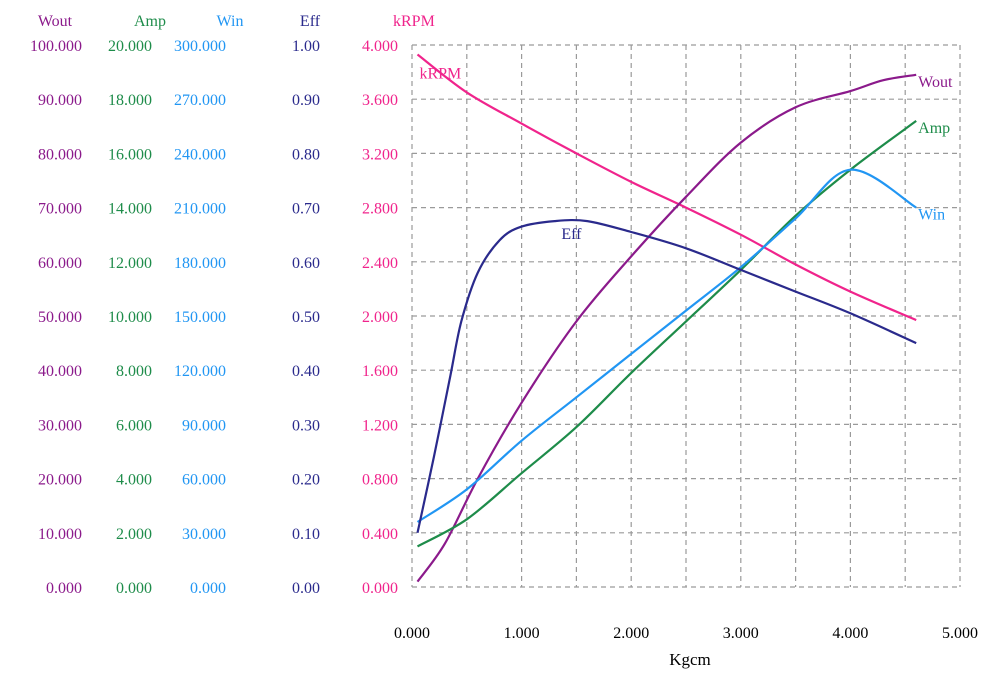  I want to click on tick-label-wout: 40.000, so click(60, 371).